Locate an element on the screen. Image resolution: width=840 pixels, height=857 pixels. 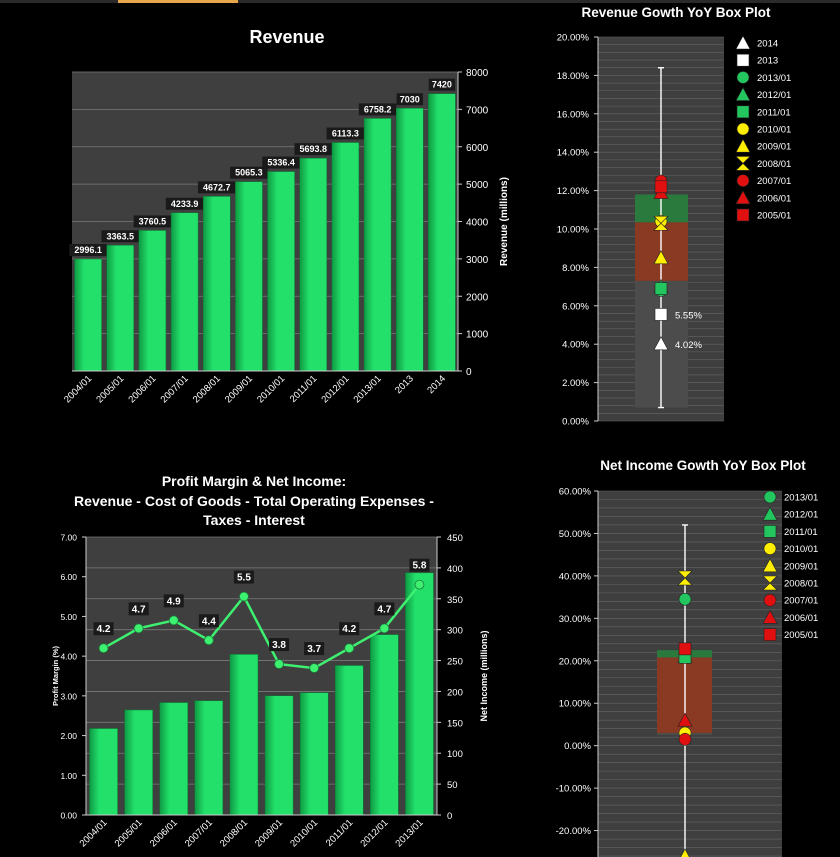
revenue-x-tick-label: 2007/01 is located at coordinates (175, 389).